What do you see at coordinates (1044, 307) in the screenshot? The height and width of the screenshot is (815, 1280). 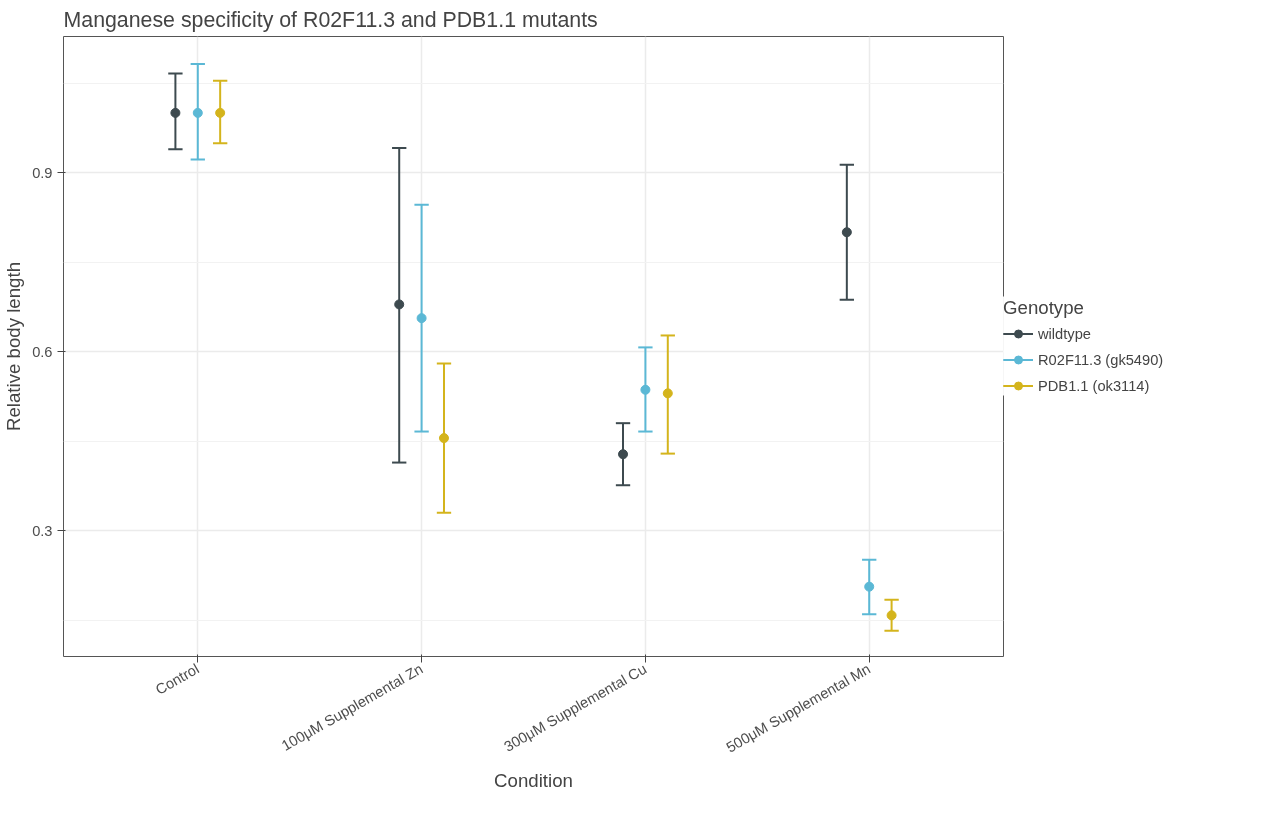 I see `legend-title: Genotype` at bounding box center [1044, 307].